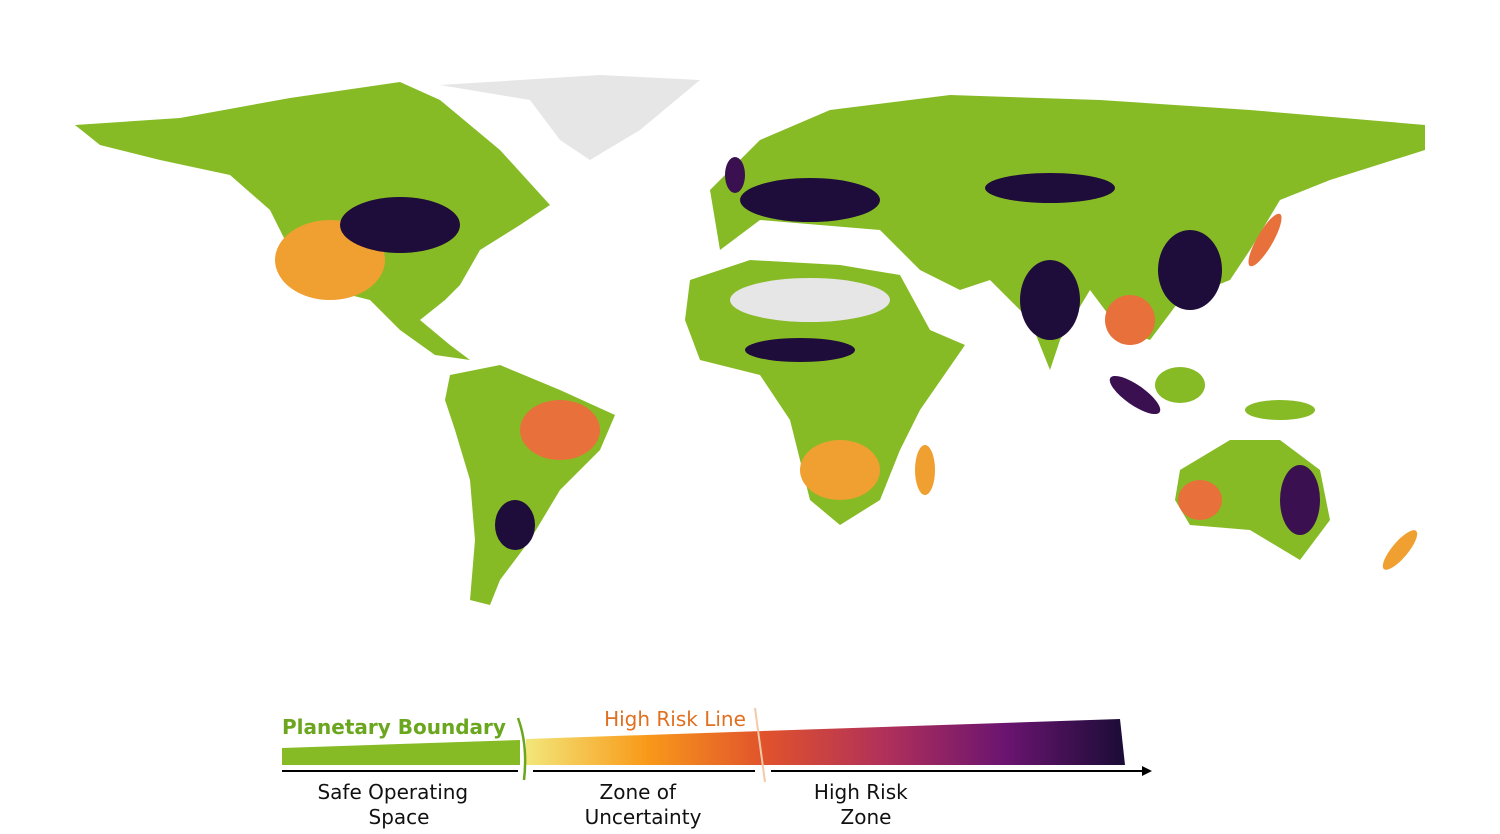 This screenshot has width=1500, height=834. What do you see at coordinates (1147, 771) in the screenshot?
I see `axis-arrow` at bounding box center [1147, 771].